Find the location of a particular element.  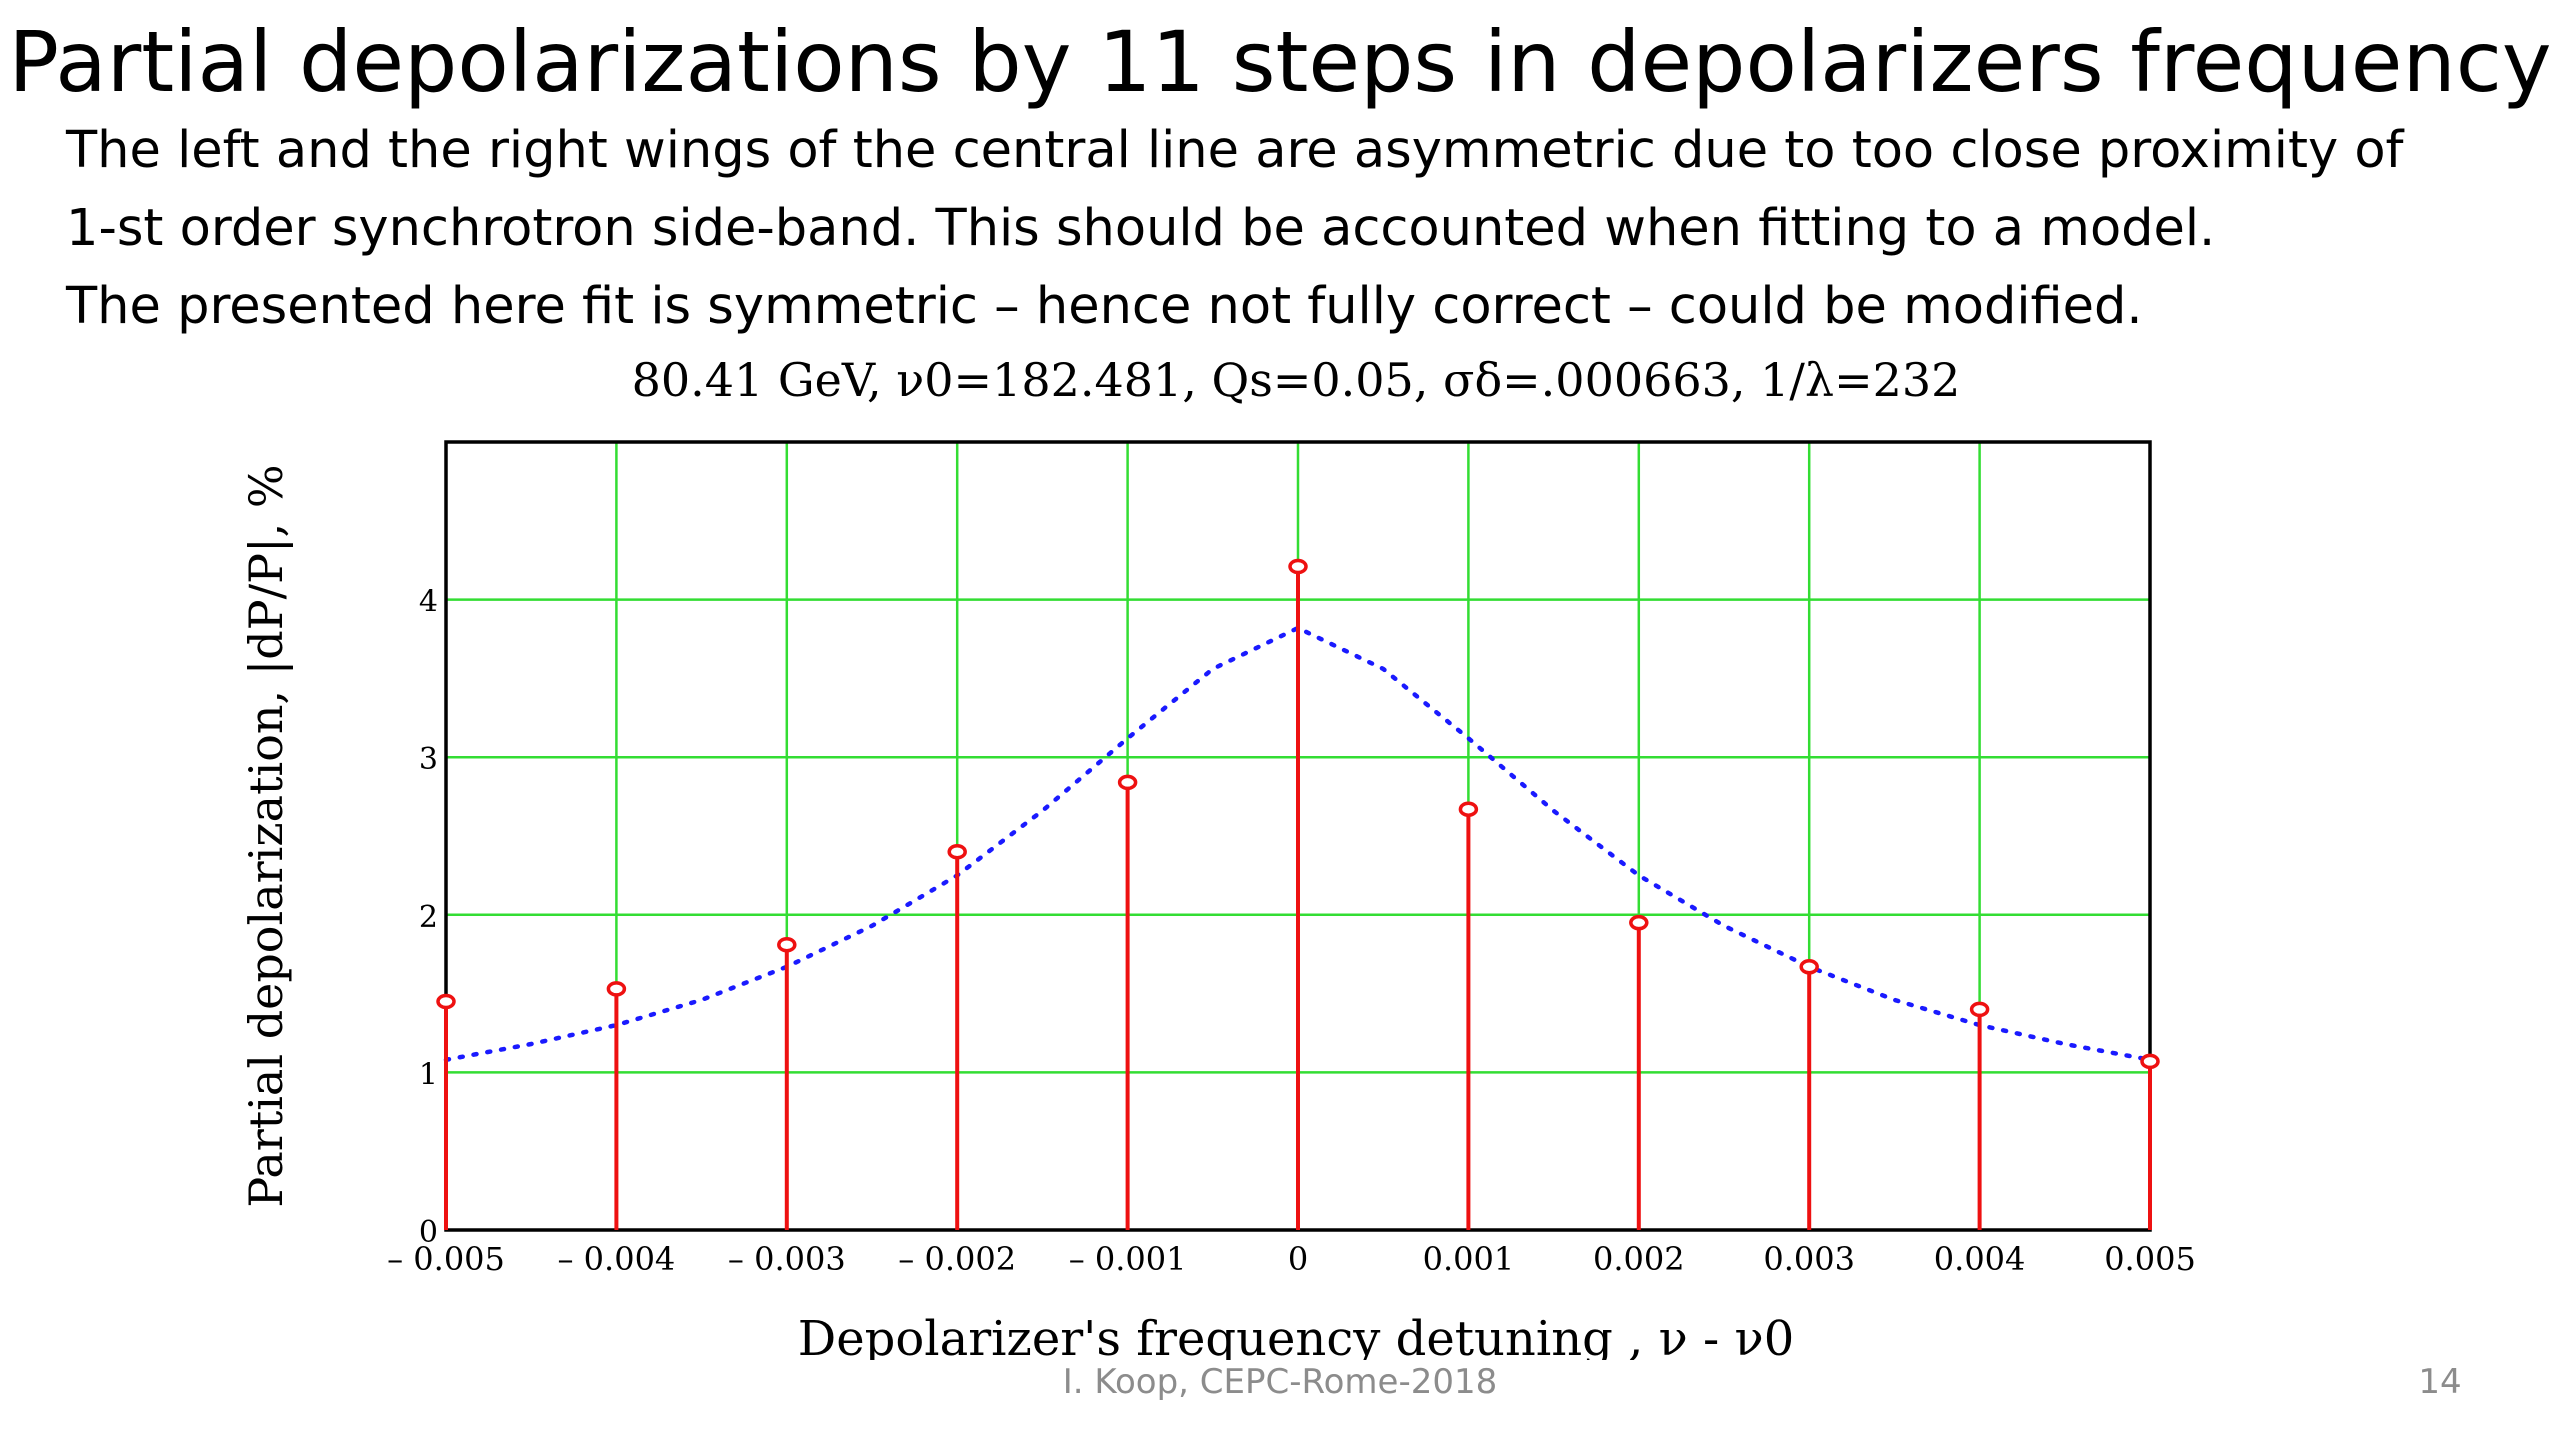

x-tick-label: 0.001 is located at coordinates (1469, 1259).